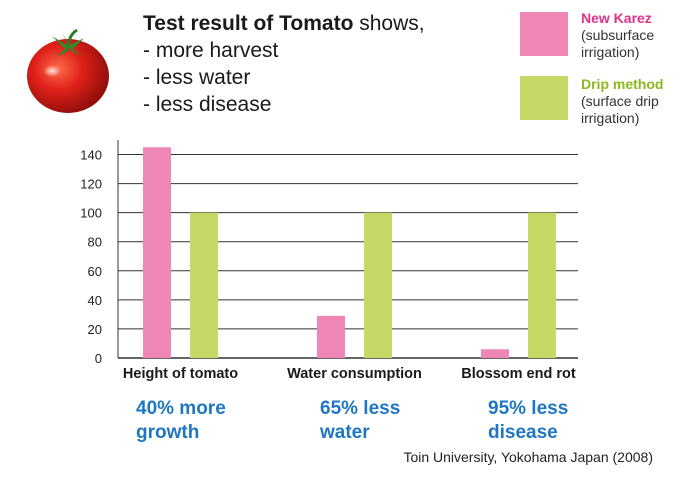  Describe the element at coordinates (354, 374) in the screenshot. I see `x-category-label-1: Water consumption` at that location.